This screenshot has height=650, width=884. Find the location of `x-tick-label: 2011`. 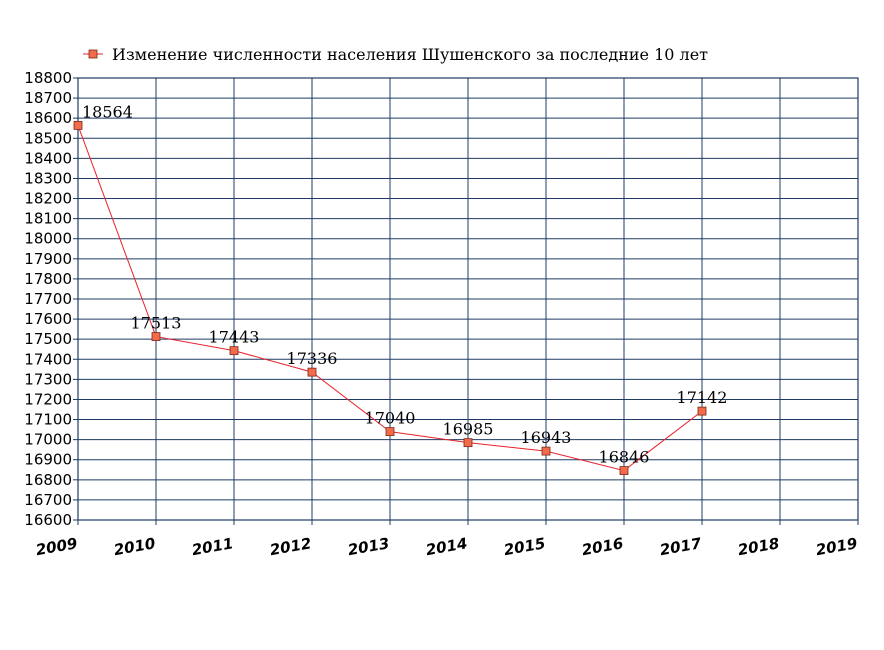

x-tick-label: 2011 is located at coordinates (212, 546).